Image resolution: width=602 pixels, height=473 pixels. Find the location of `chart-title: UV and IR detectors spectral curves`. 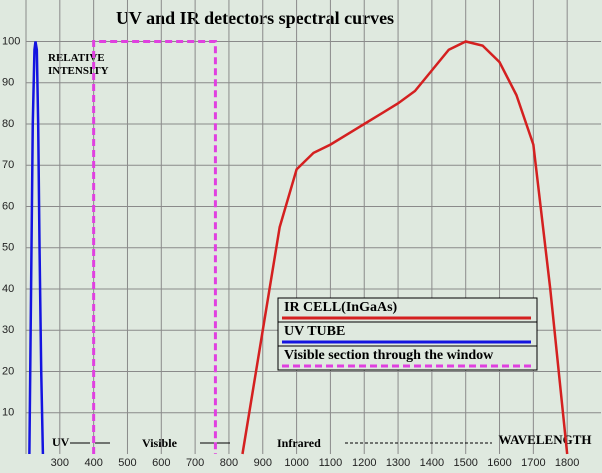

chart-title: UV and IR detectors spectral curves is located at coordinates (255, 18).